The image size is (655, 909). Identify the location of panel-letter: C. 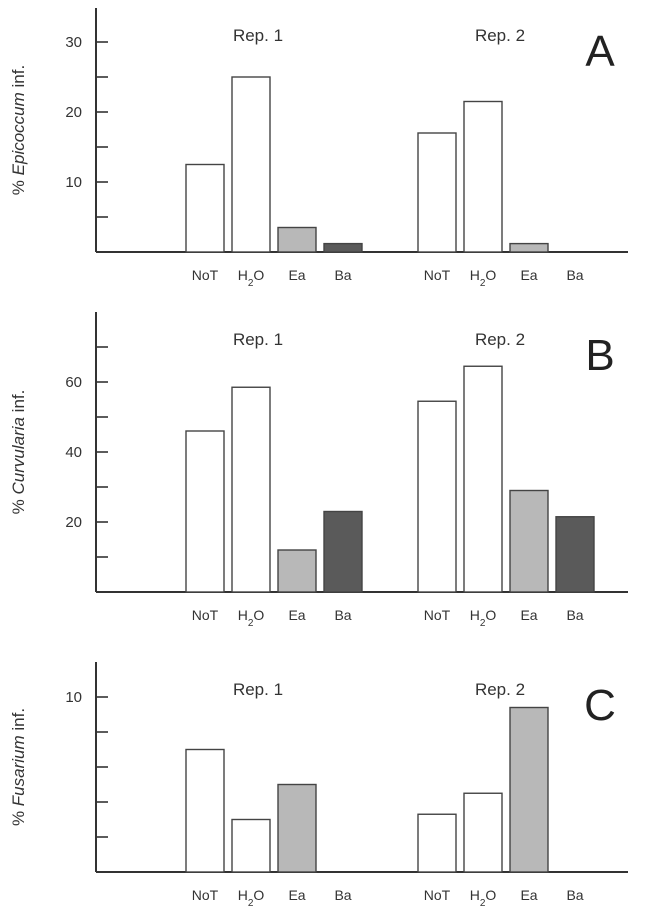
(600, 705).